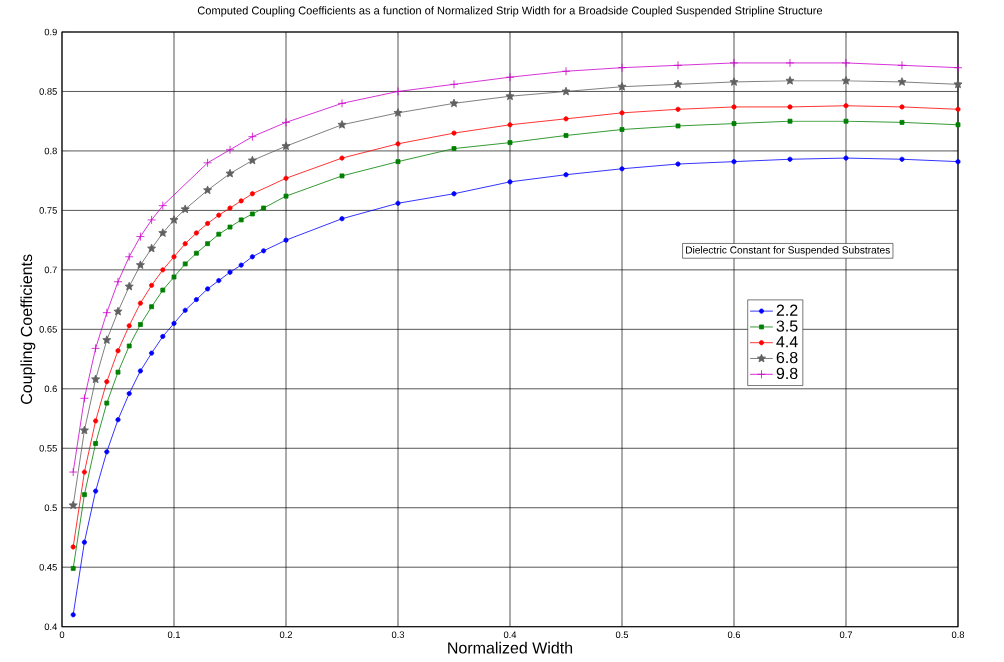 The width and height of the screenshot is (1004, 662). Describe the element at coordinates (48, 329) in the screenshot. I see `y-tick-label: 0.65` at that location.